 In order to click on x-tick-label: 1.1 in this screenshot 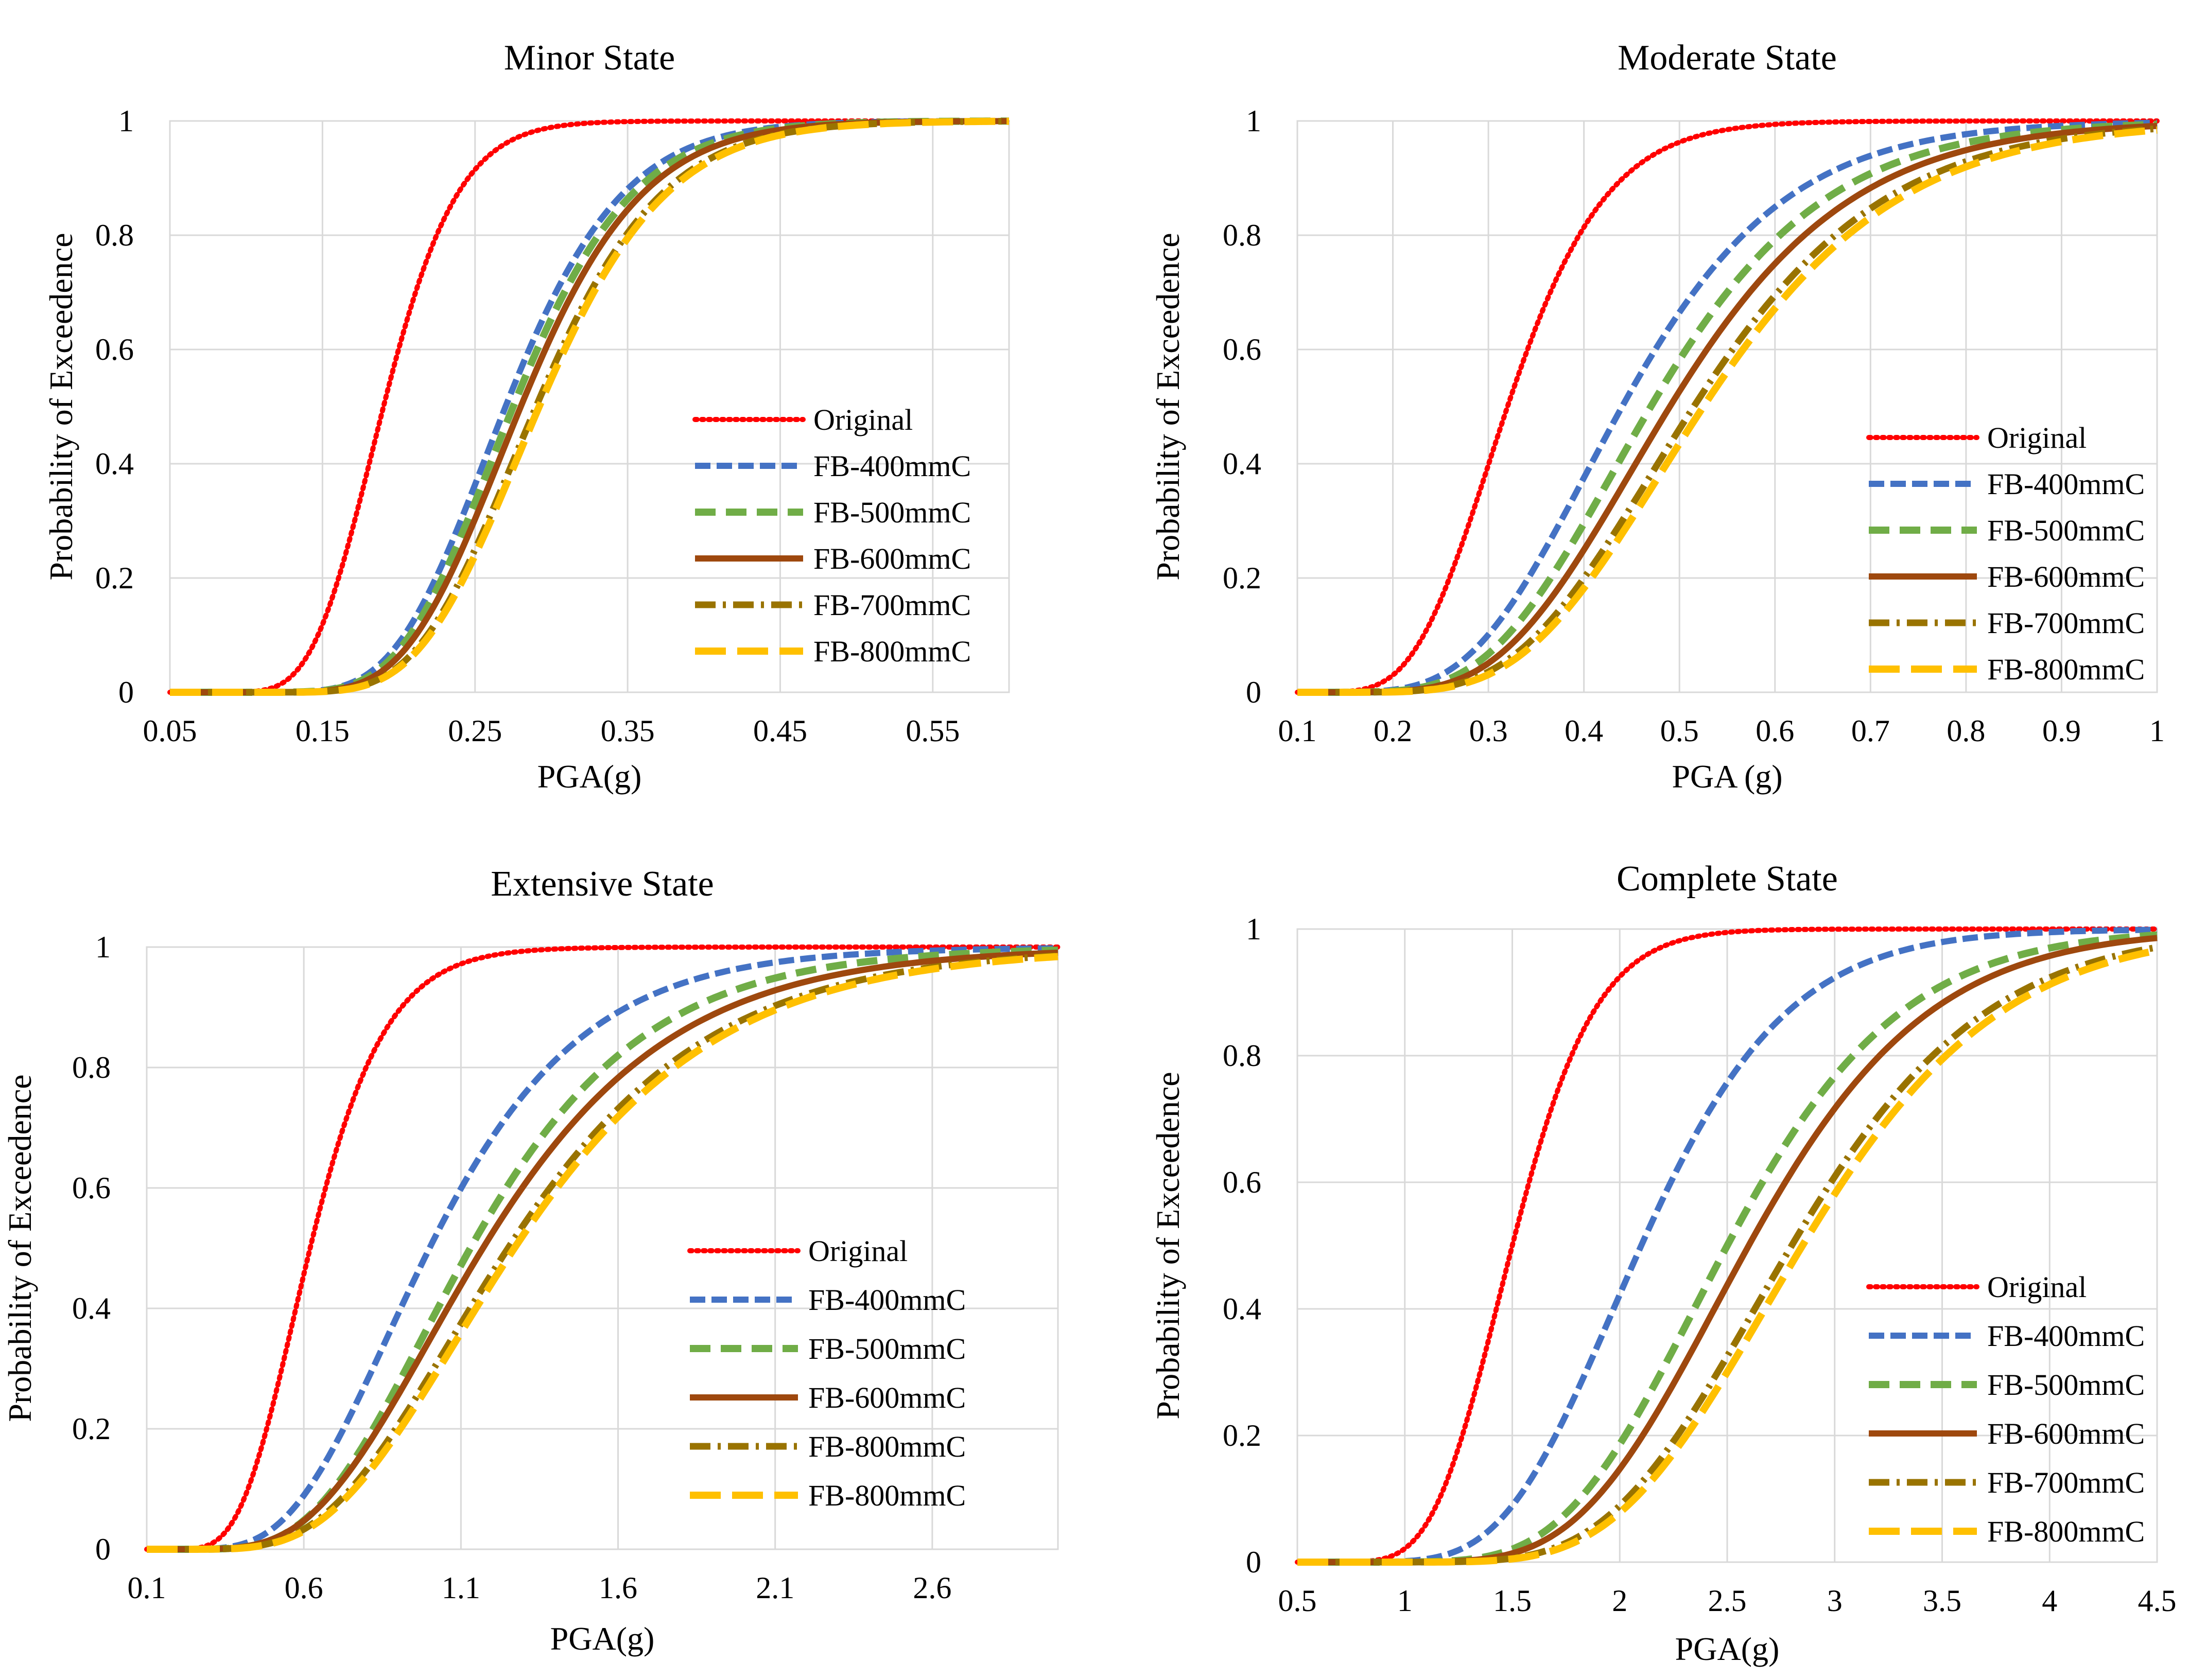, I will do `click(461, 1588)`.